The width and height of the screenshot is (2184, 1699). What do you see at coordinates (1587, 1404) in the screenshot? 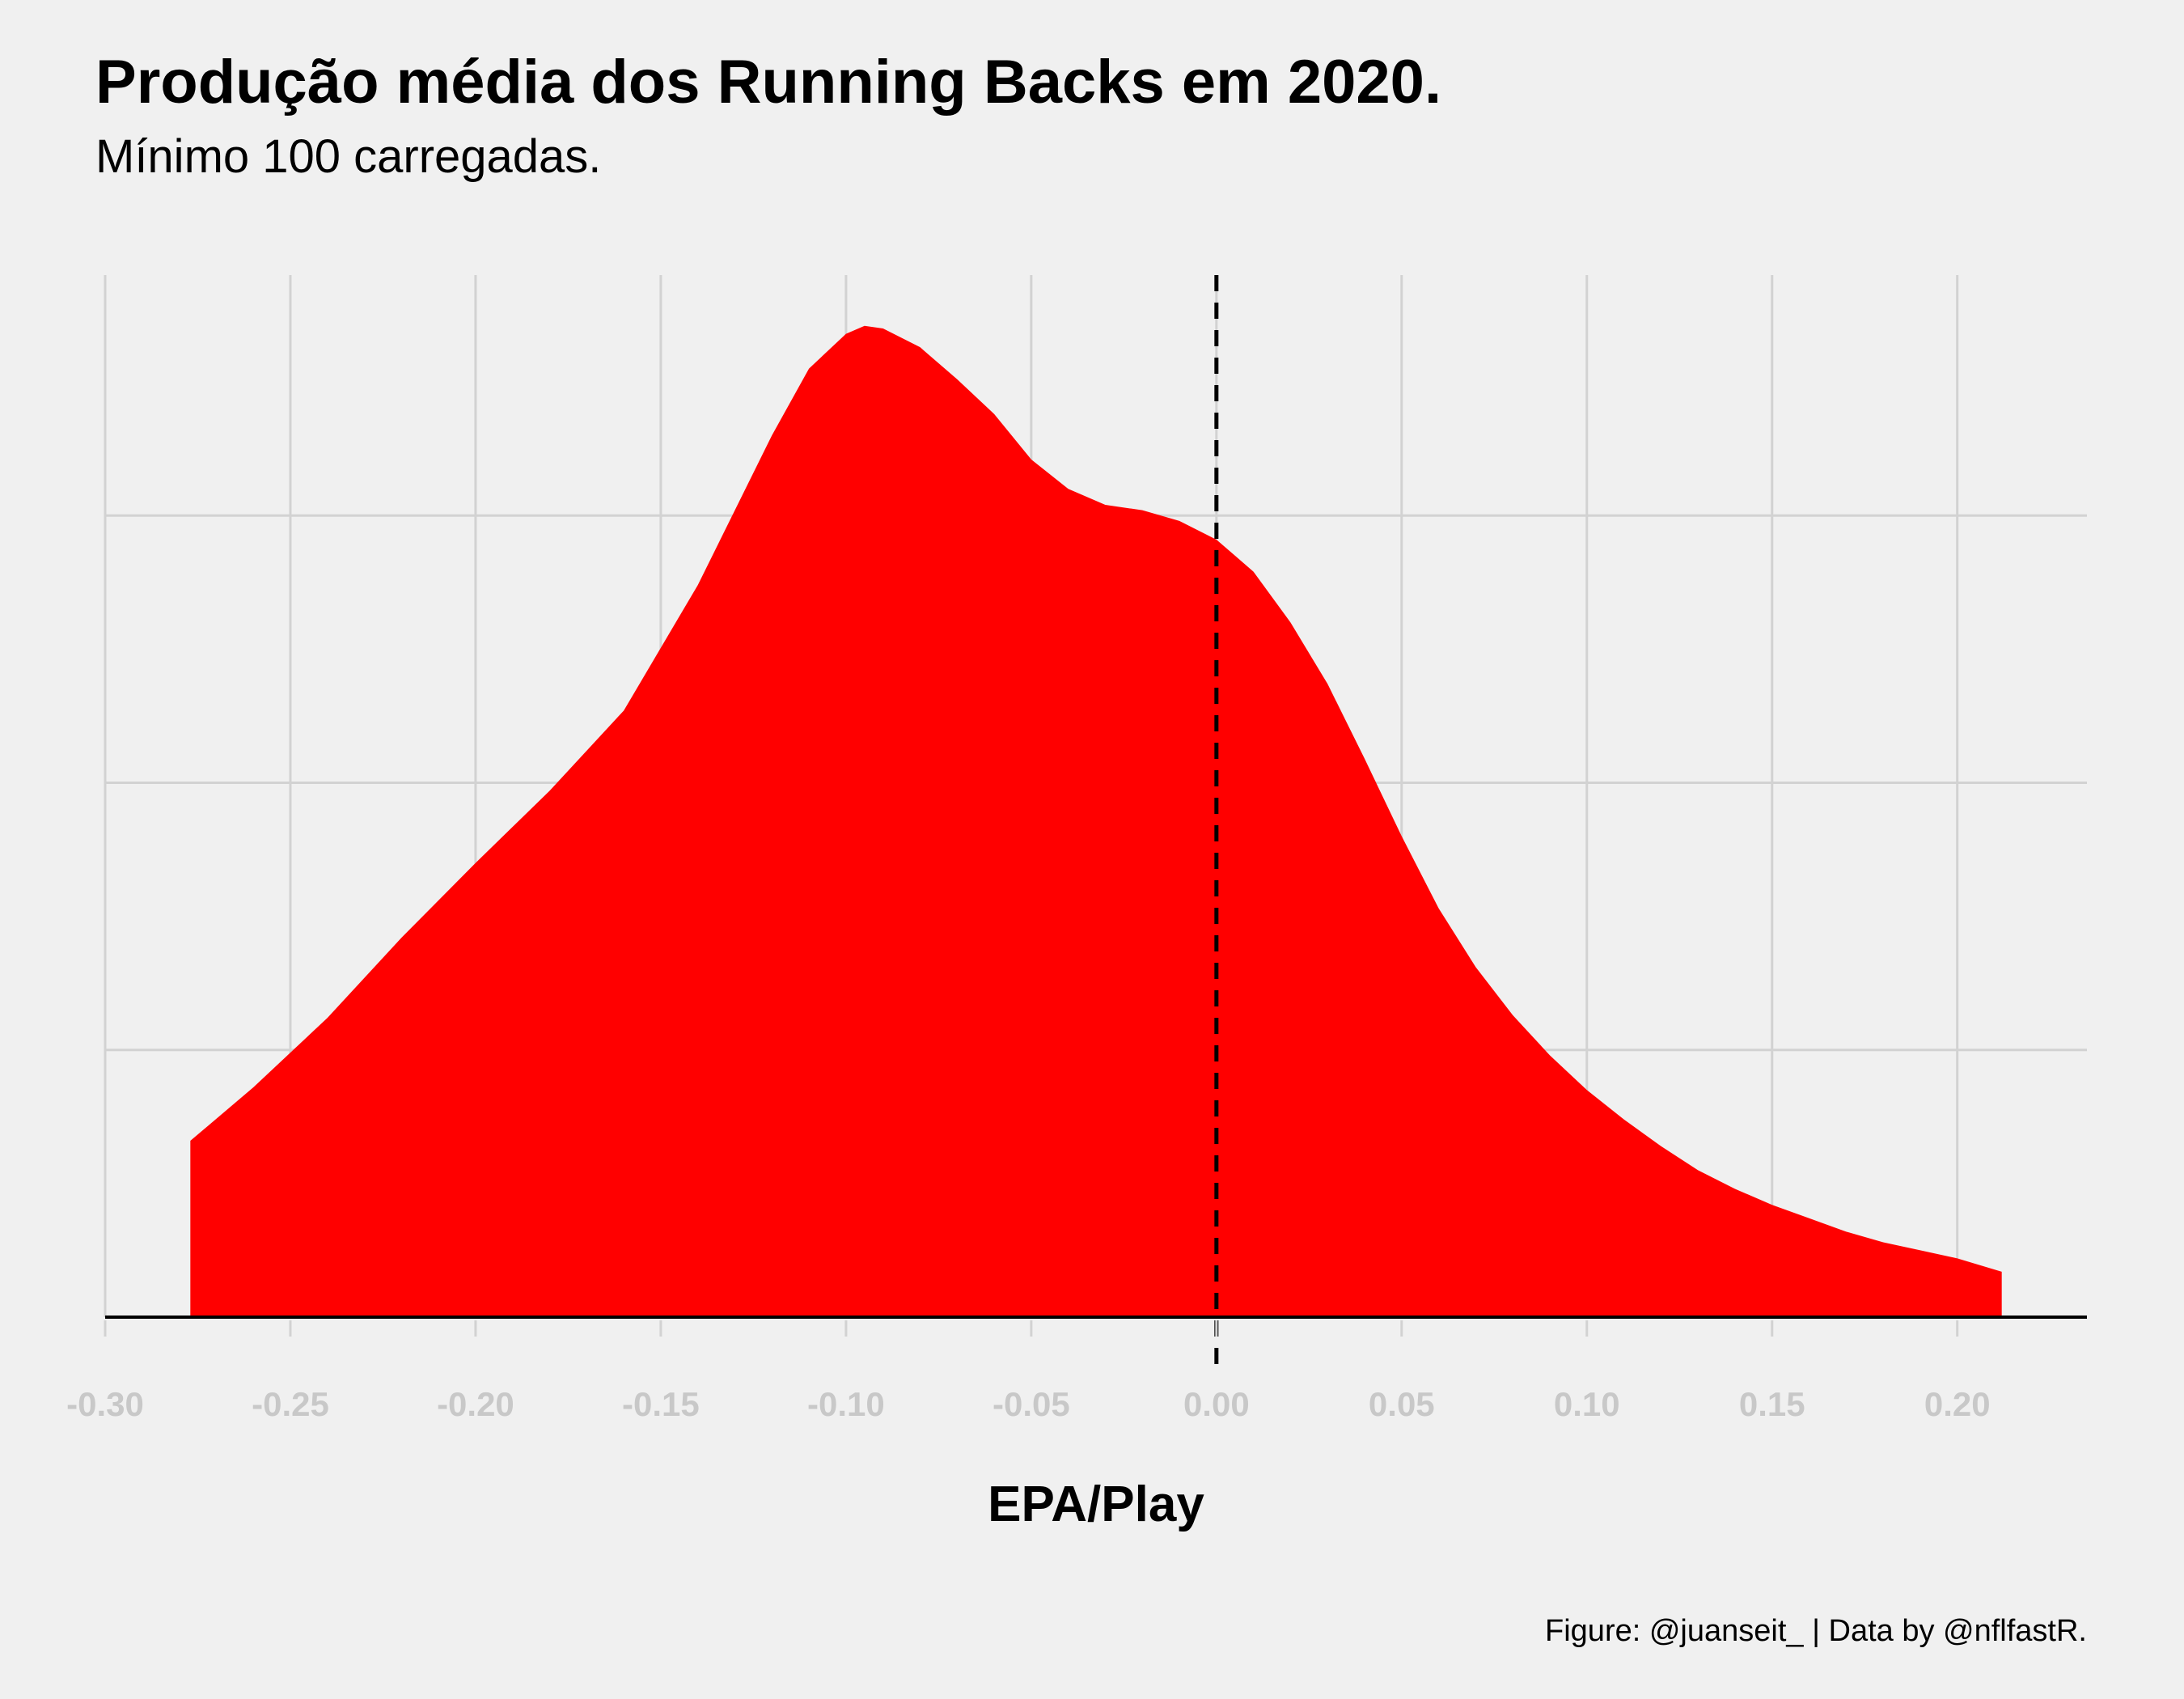
I see `x-tick-label-8: 0.10` at bounding box center [1587, 1404].